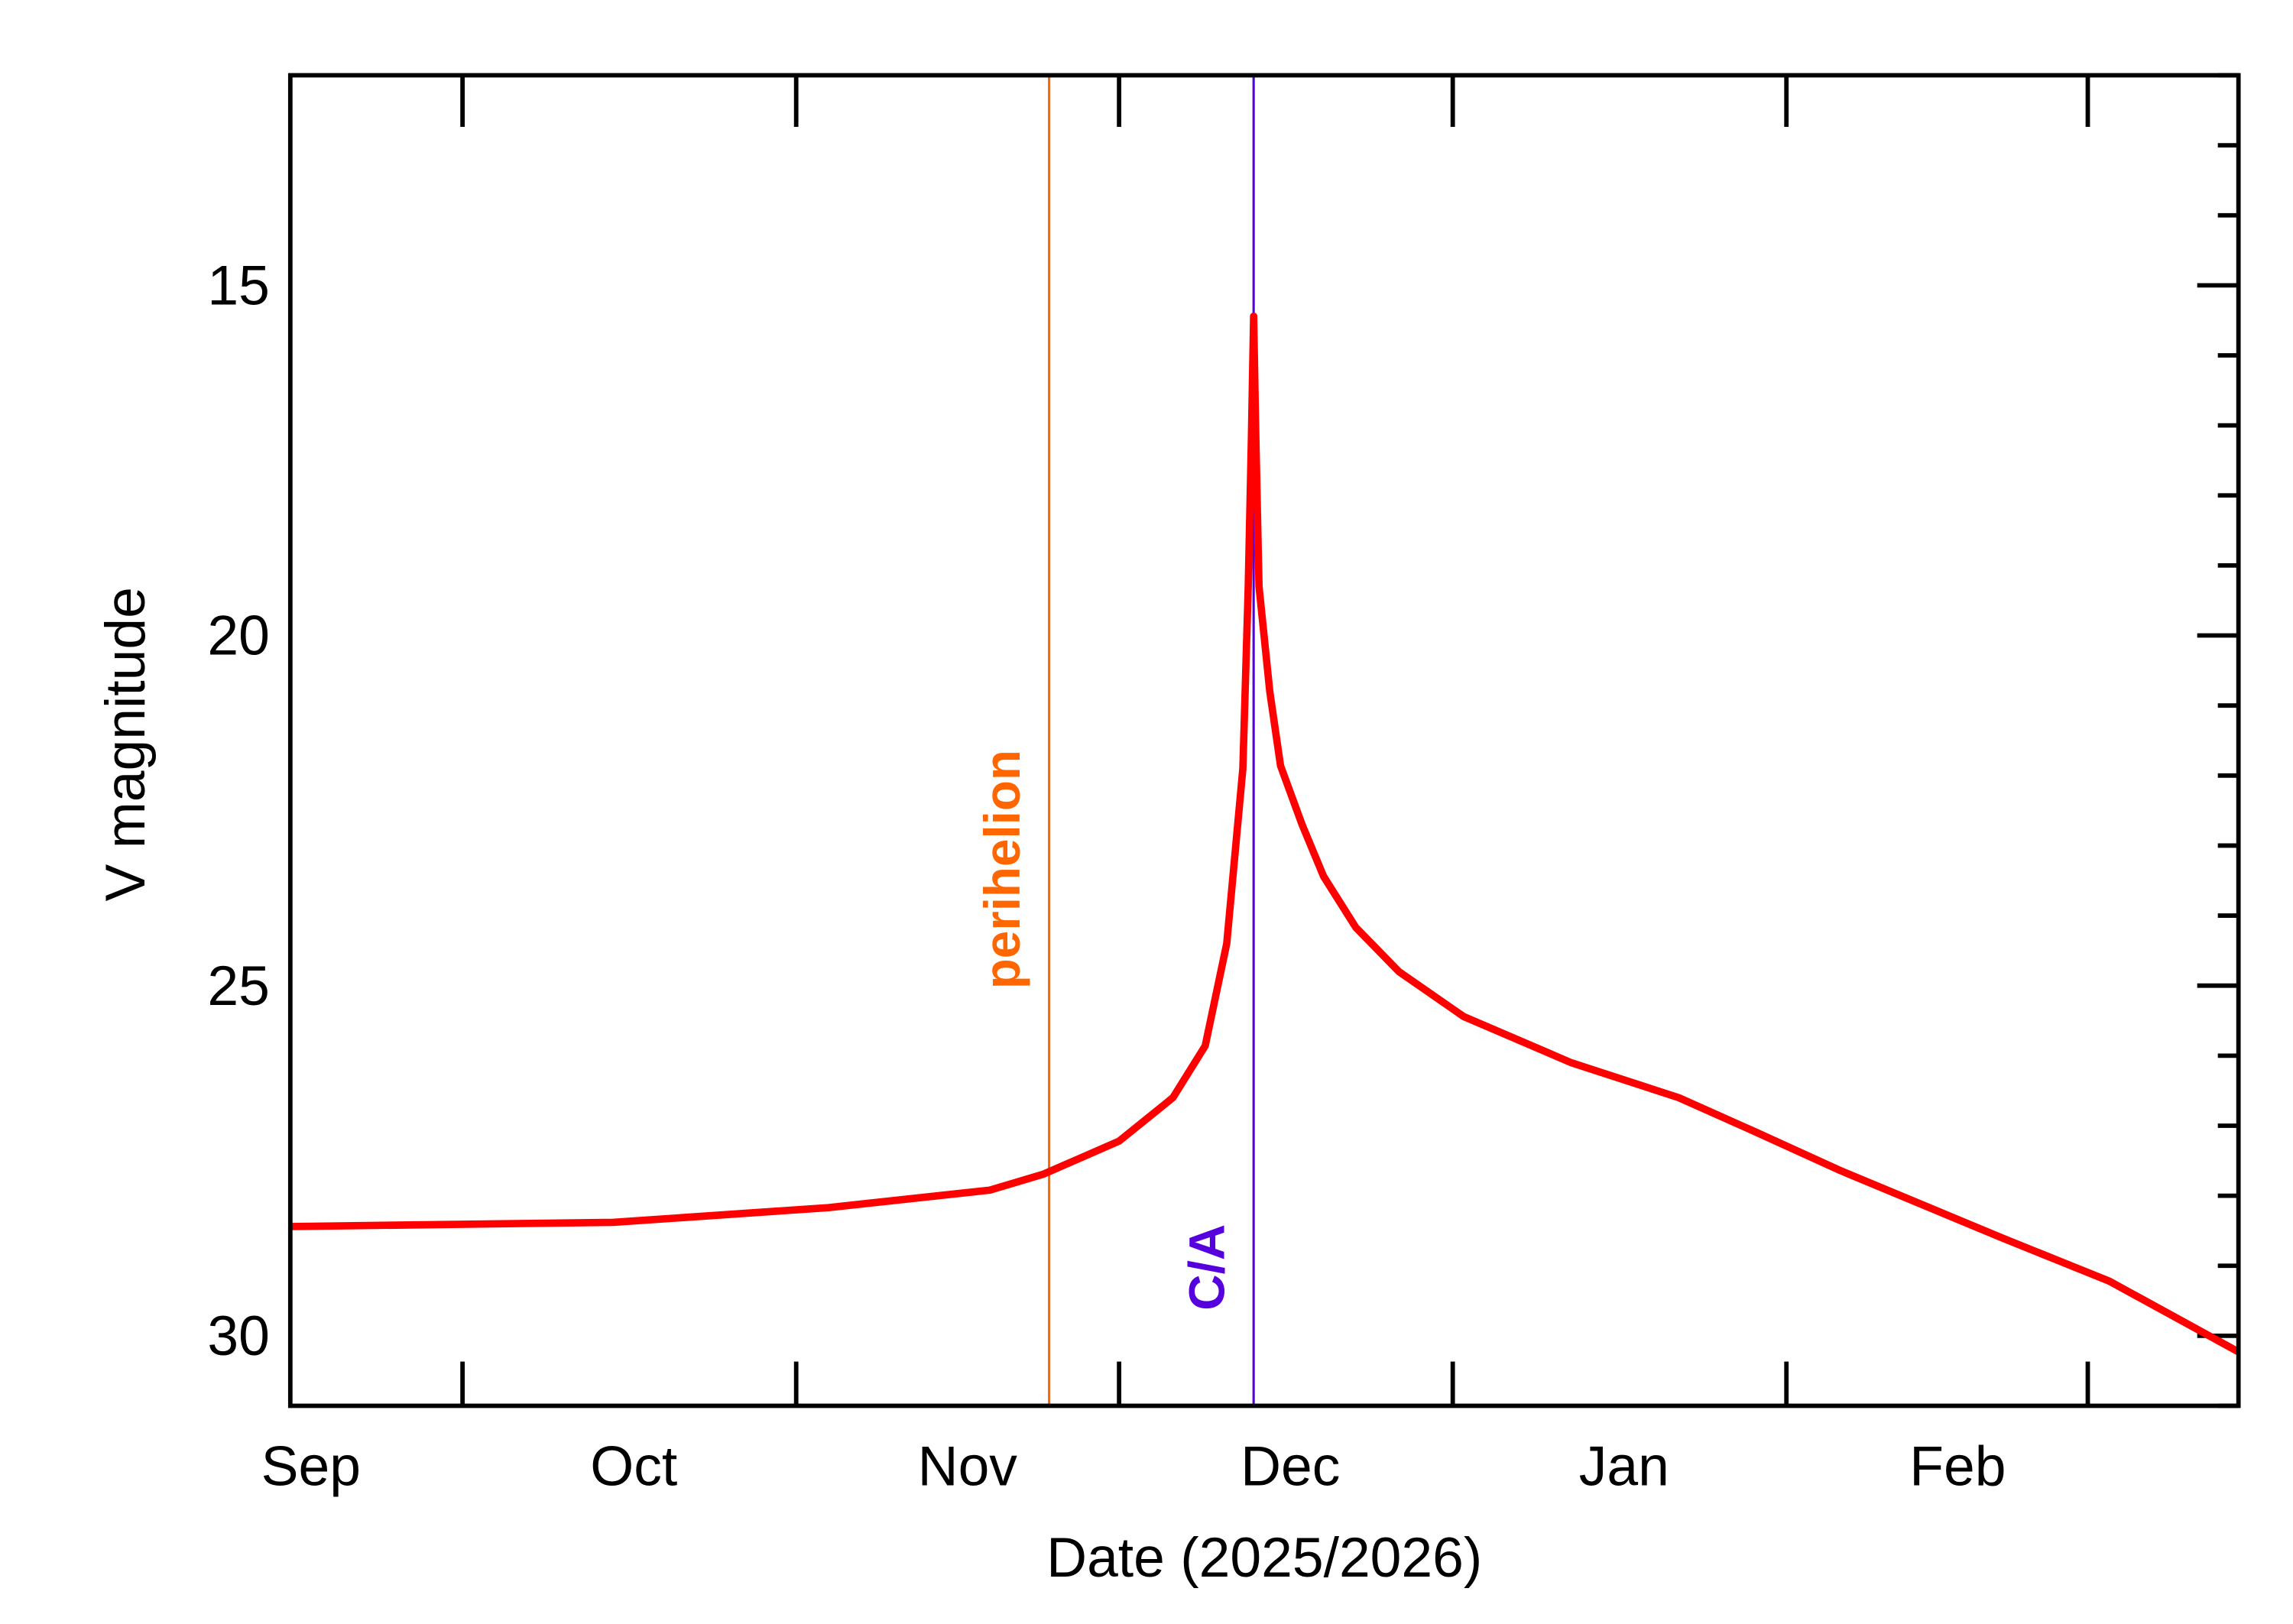  I want to click on perihelion-label: perihelion, so click(1002, 869).